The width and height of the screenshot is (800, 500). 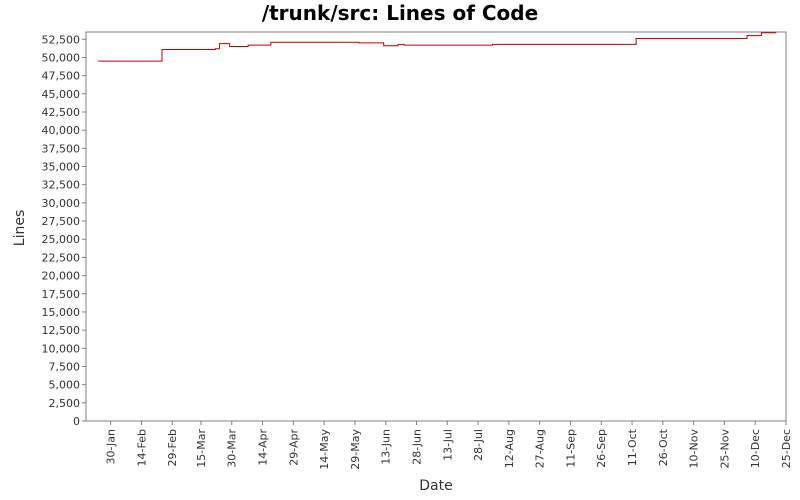 What do you see at coordinates (663, 447) in the screenshot?
I see `x-tick-label: 26-Oct` at bounding box center [663, 447].